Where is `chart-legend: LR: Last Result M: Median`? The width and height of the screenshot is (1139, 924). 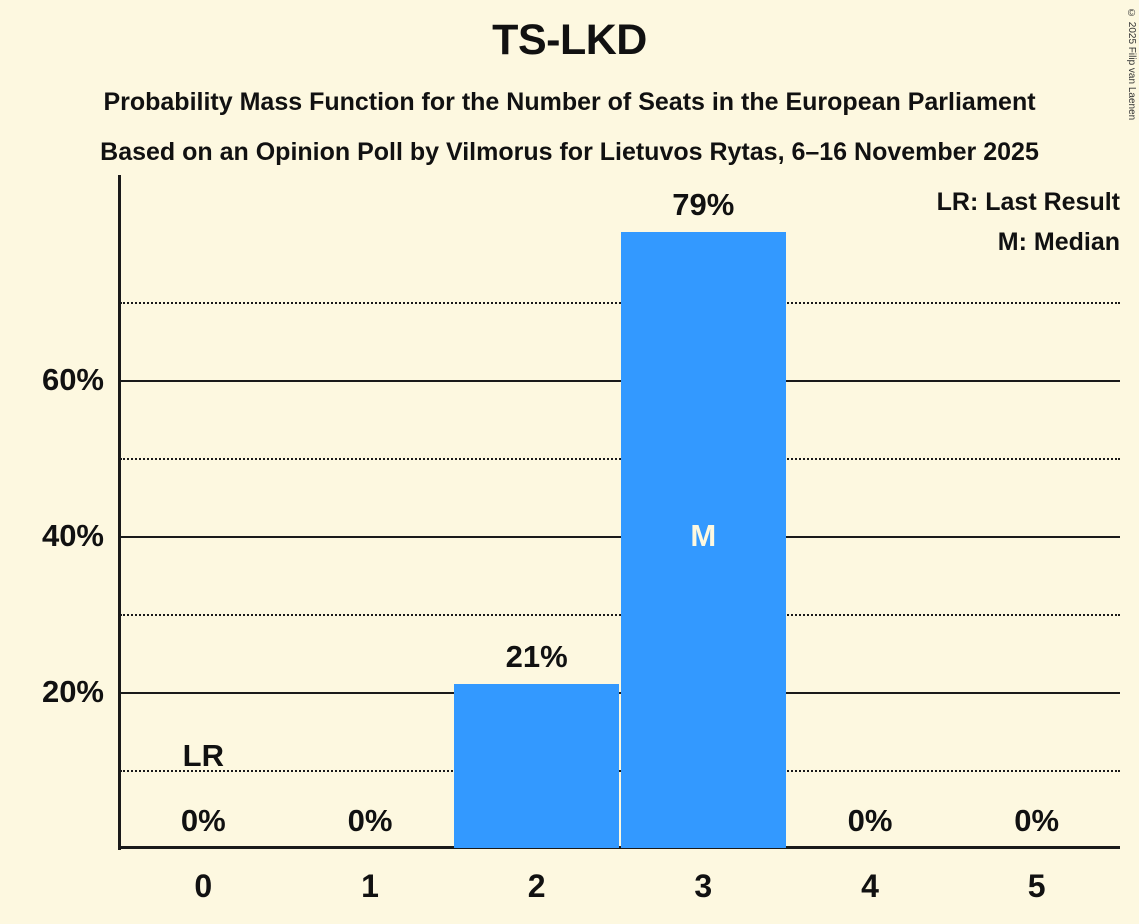
chart-legend: LR: Last Result M: Median is located at coordinates (1028, 222).